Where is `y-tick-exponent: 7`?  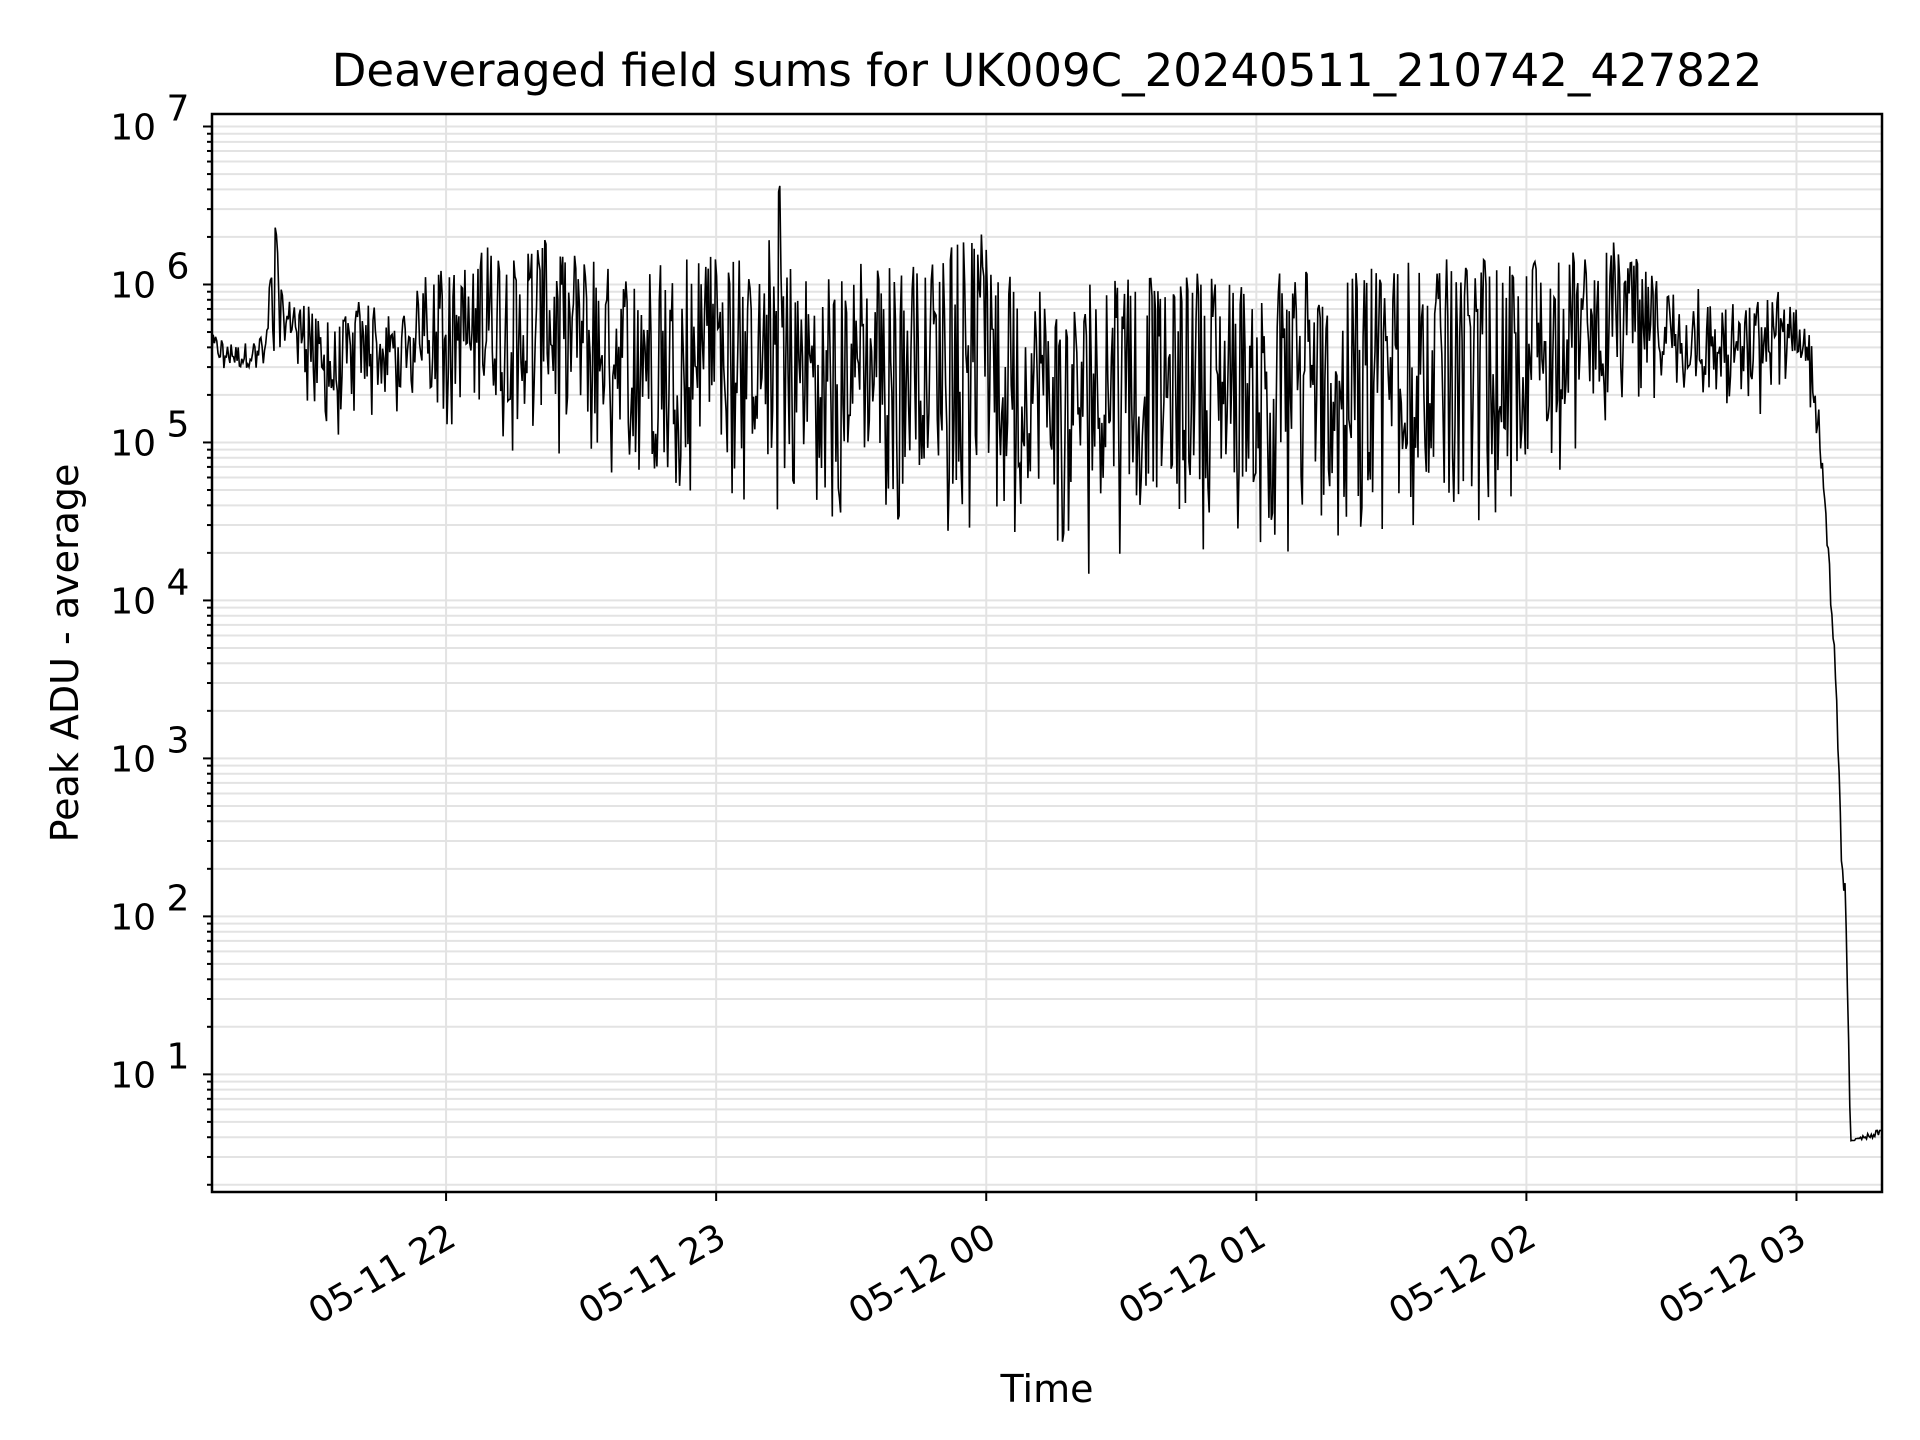
y-tick-exponent: 7 is located at coordinates (178, 109).